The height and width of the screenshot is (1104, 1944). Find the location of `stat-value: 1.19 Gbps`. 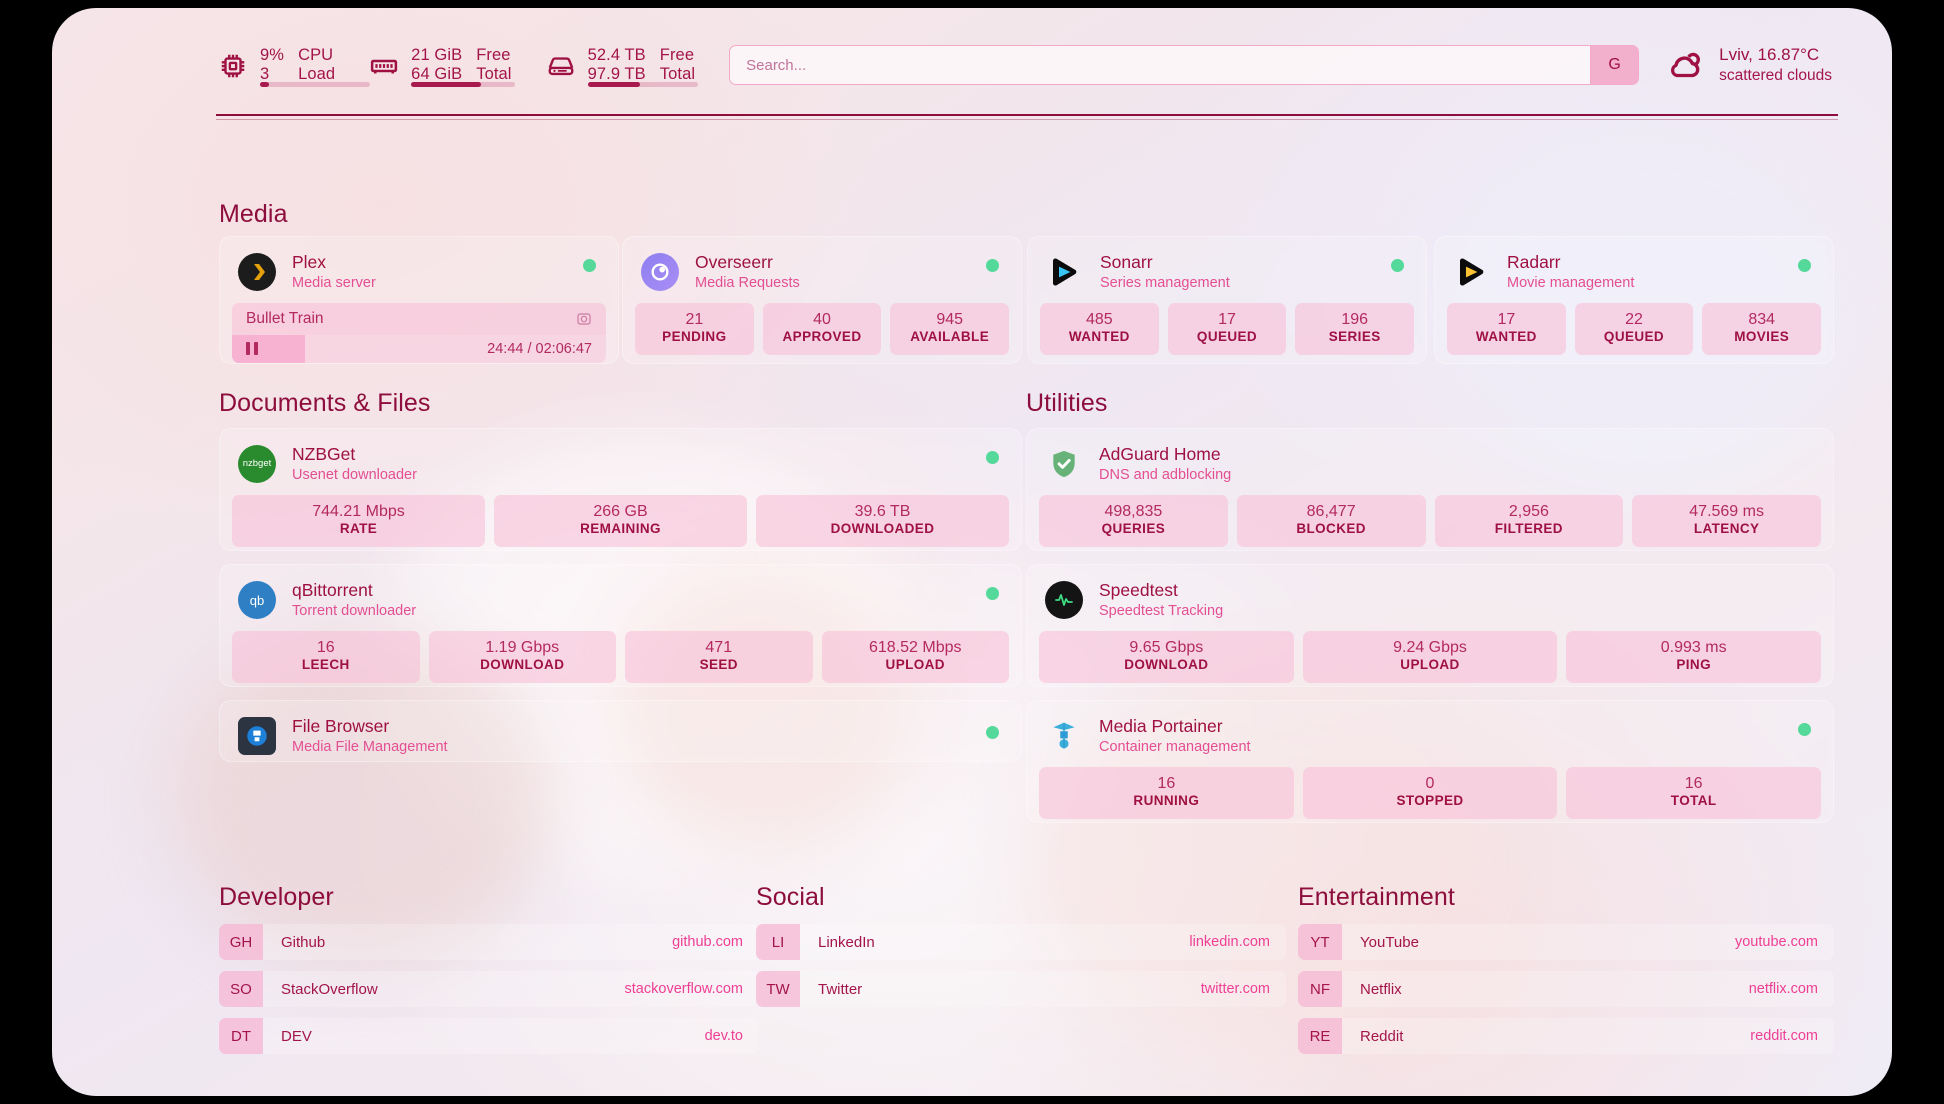

stat-value: 1.19 Gbps is located at coordinates (522, 647).